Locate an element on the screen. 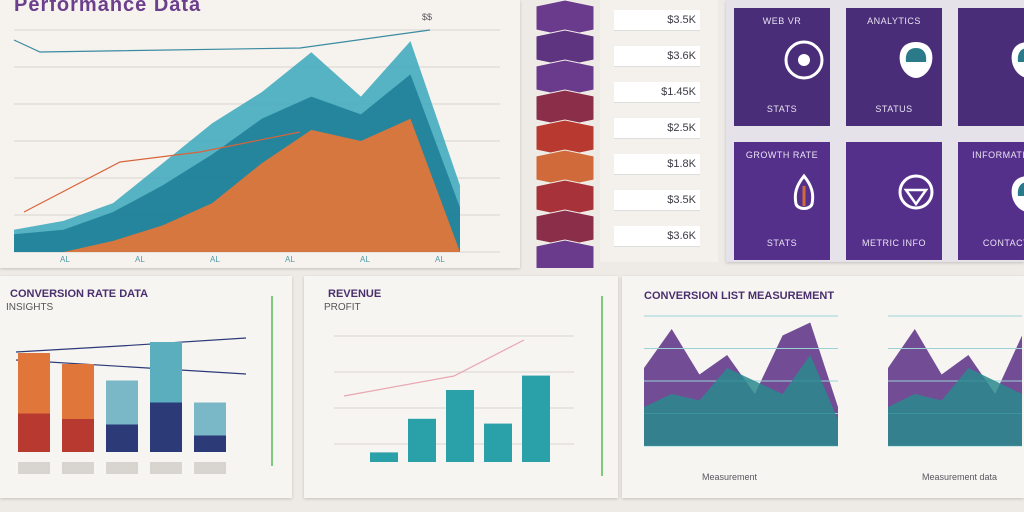 Image resolution: width=1024 pixels, height=512 pixels. tile-caption-top: GROWTH RATE is located at coordinates (782, 155).